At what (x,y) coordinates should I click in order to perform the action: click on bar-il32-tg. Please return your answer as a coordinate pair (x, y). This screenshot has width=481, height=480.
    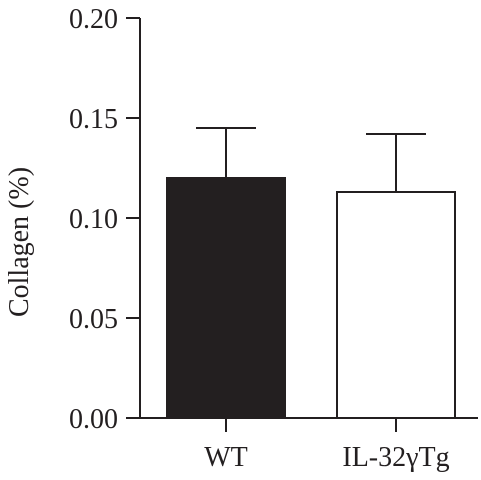
    Looking at the image, I should click on (396, 305).